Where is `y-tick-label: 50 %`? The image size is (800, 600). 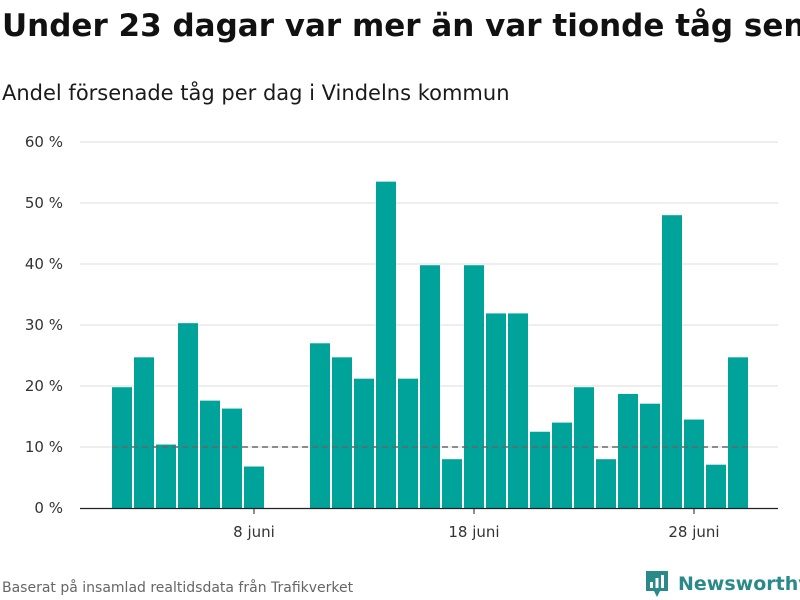
y-tick-label: 50 % is located at coordinates (44, 203).